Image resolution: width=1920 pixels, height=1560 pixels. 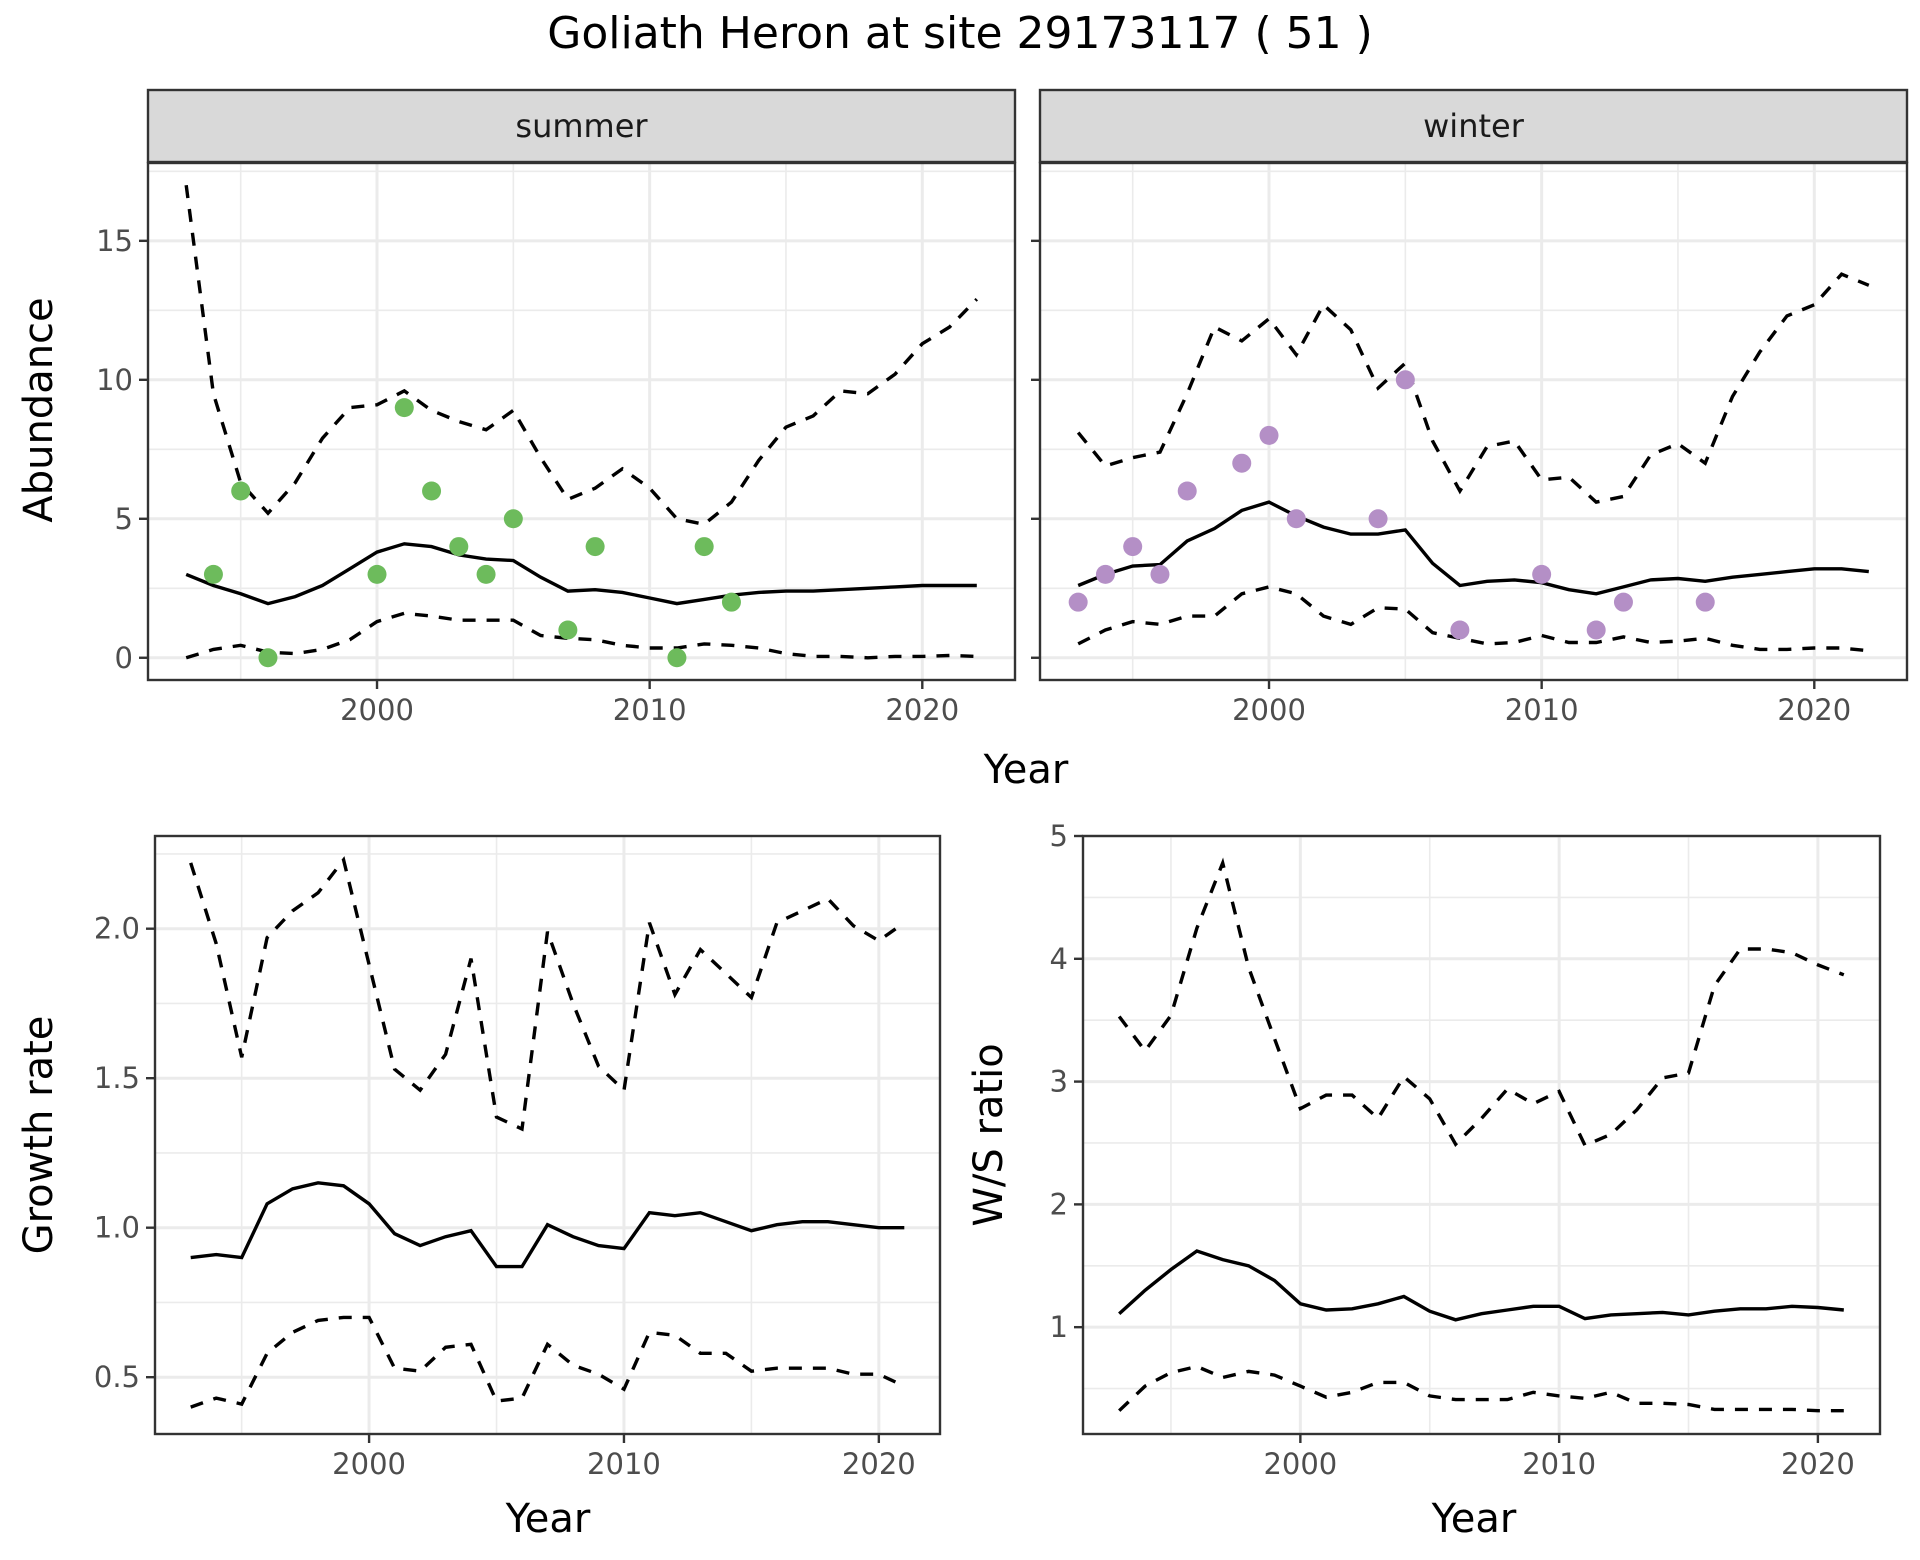 I want to click on abundance-x-axis-title: Year, so click(x=1026, y=770).